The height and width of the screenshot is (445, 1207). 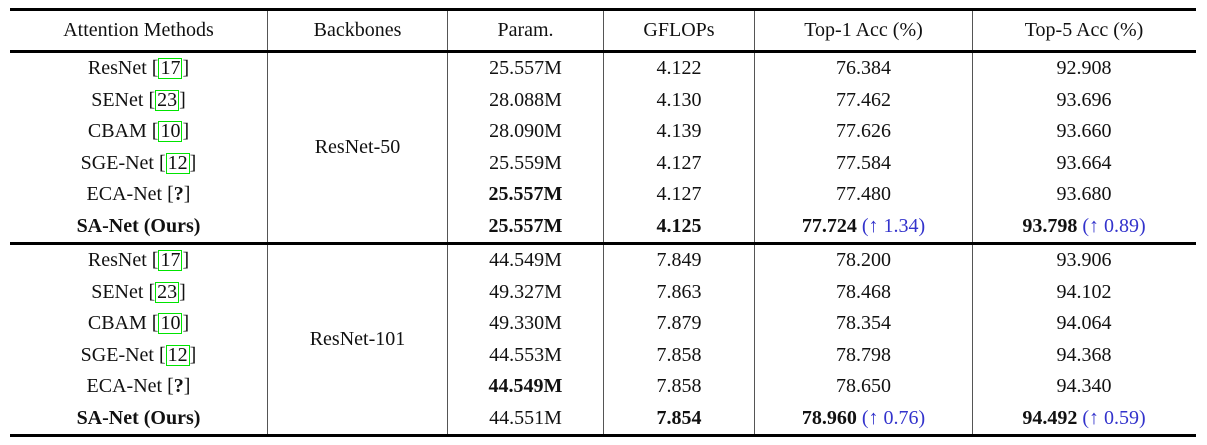 I want to click on gflops-value: 7.849, so click(x=679, y=260).